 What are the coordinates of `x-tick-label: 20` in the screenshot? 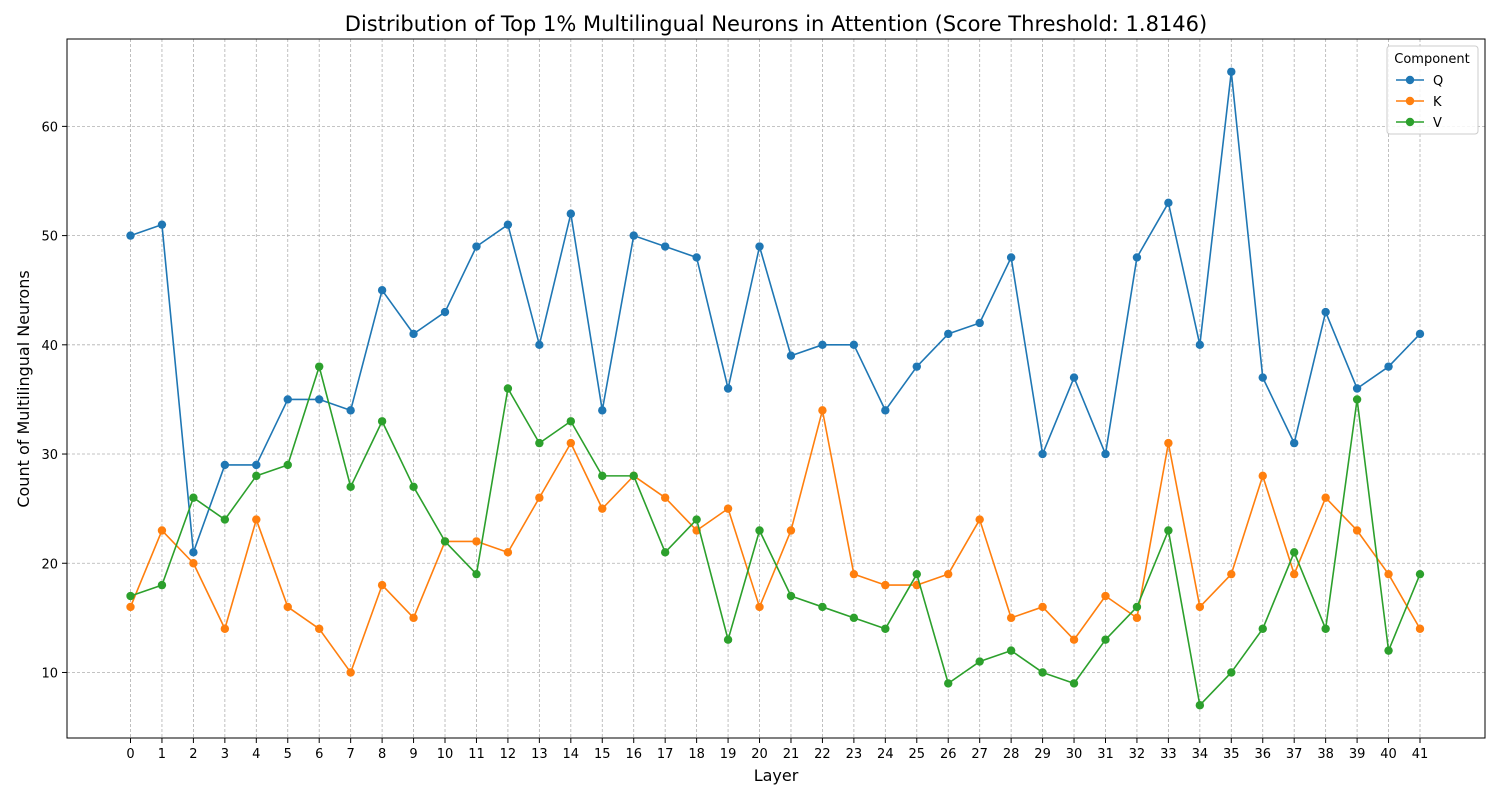 It's located at (759, 754).